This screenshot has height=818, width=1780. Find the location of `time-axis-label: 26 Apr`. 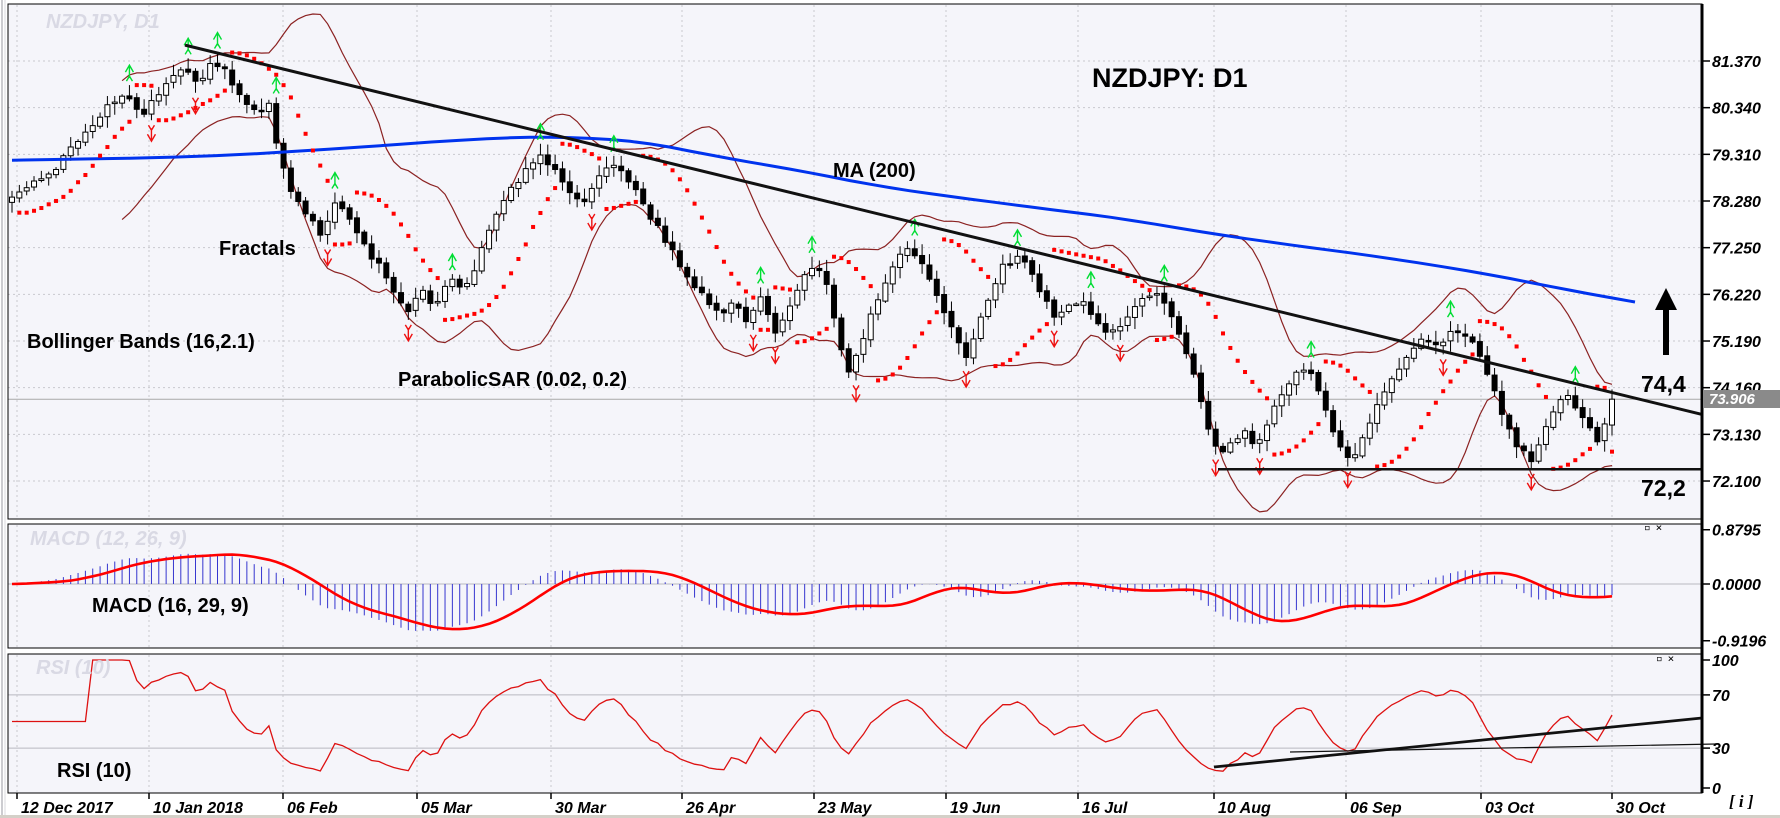

time-axis-label: 26 Apr is located at coordinates (710, 808).